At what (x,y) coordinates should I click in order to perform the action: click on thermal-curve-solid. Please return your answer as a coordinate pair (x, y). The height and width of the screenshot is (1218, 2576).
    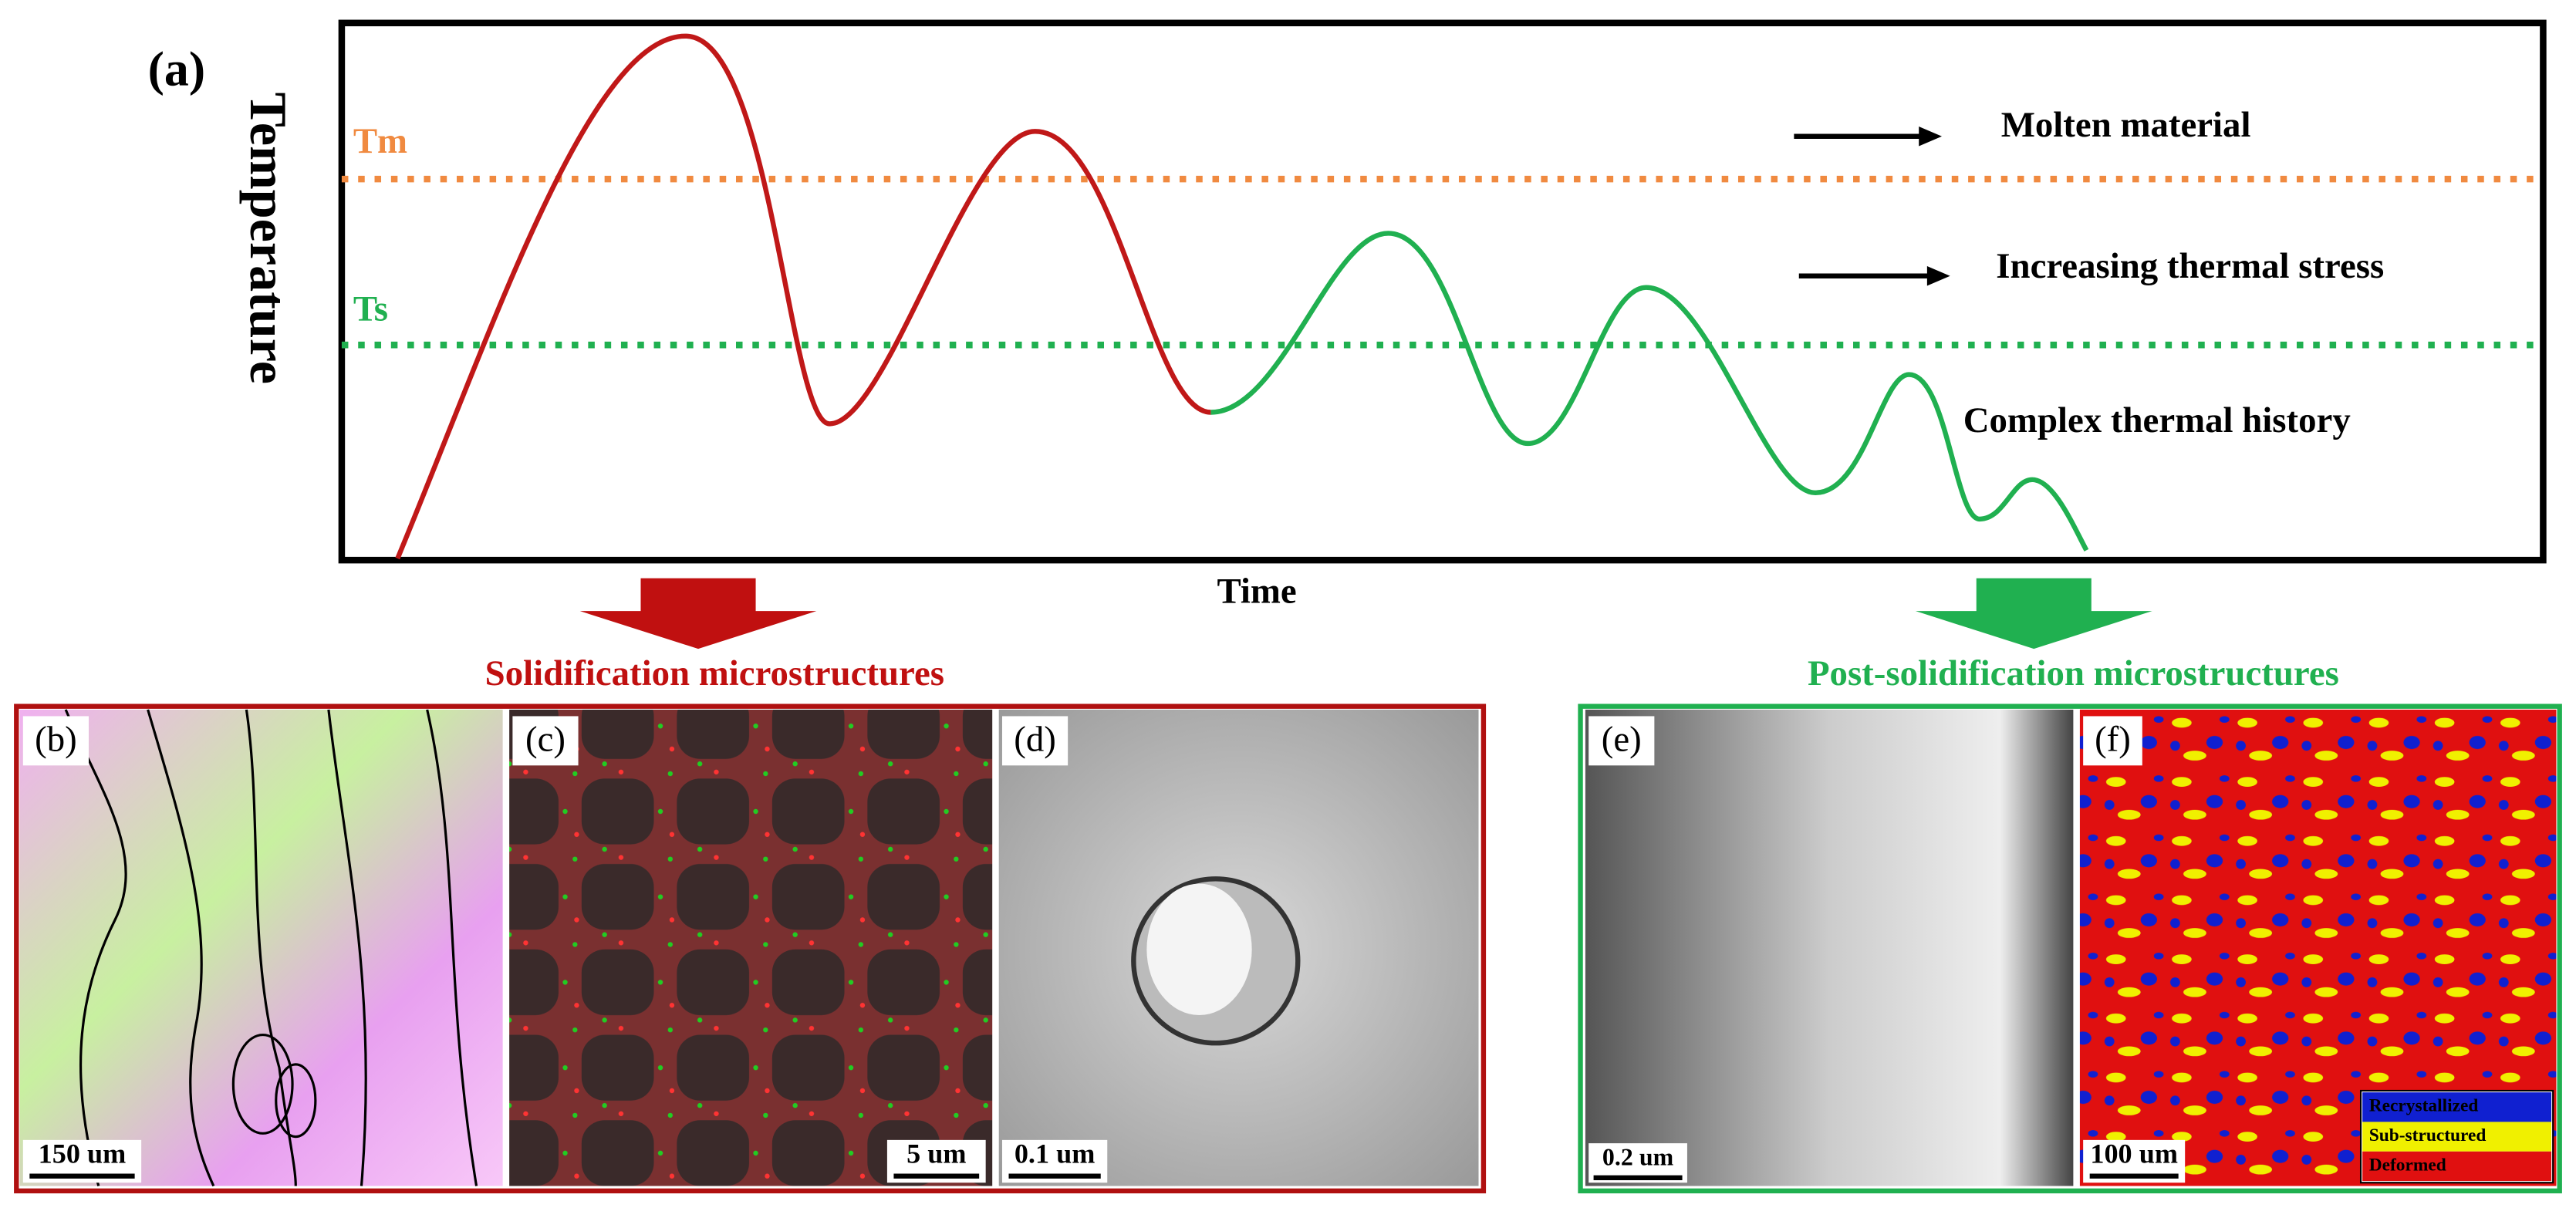
    Looking at the image, I should click on (1649, 391).